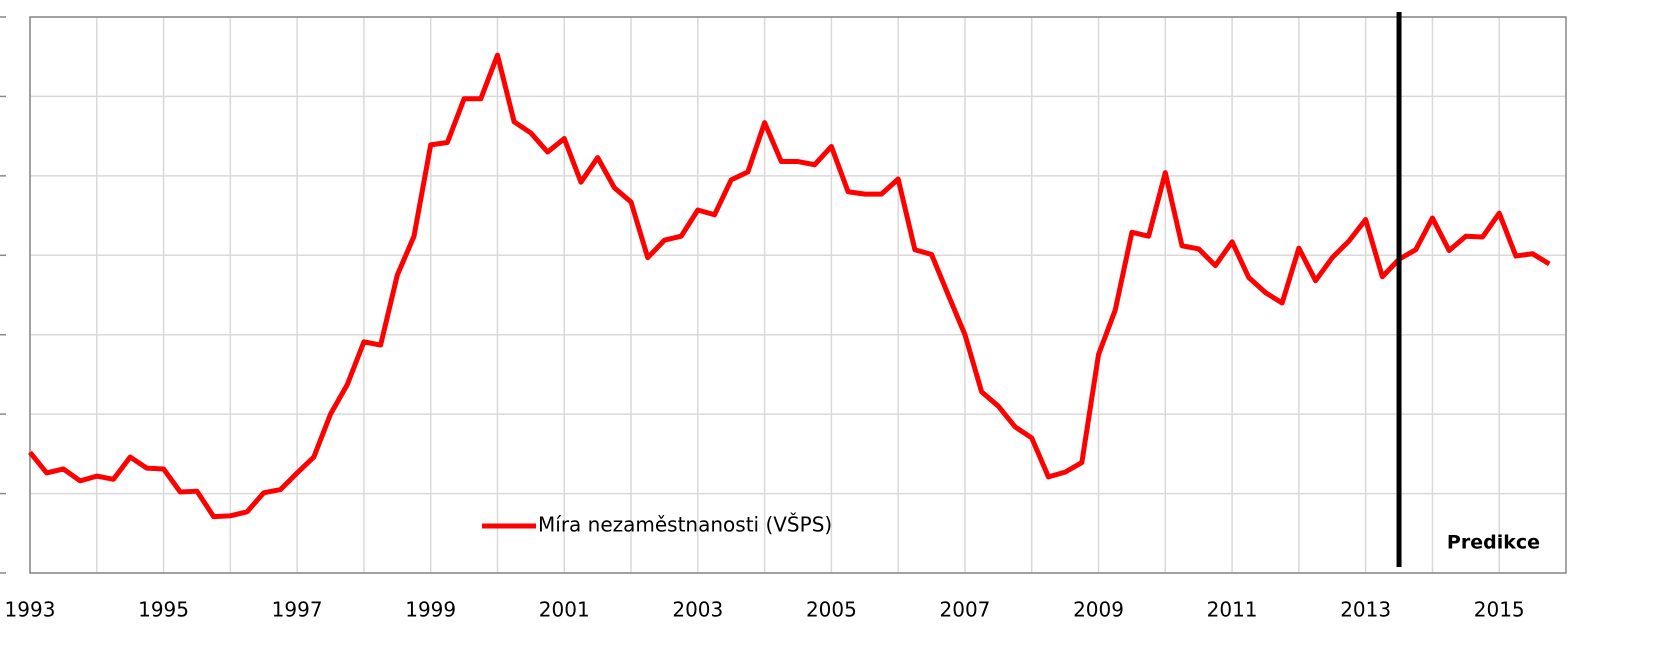 This screenshot has width=1654, height=667. Describe the element at coordinates (297, 610) in the screenshot. I see `x-tick-label: 1997` at that location.